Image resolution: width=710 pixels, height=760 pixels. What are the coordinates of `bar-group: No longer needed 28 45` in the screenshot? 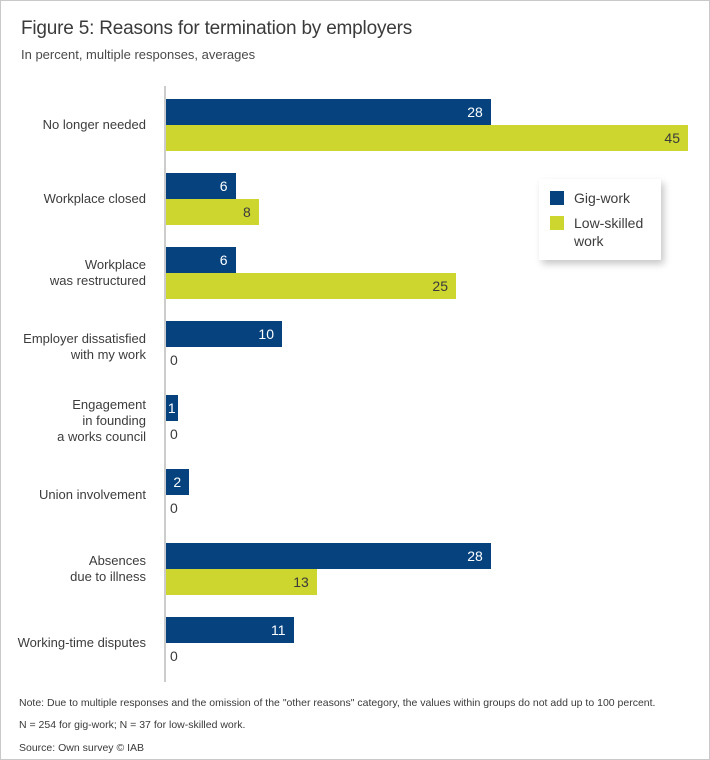 It's located at (355, 125).